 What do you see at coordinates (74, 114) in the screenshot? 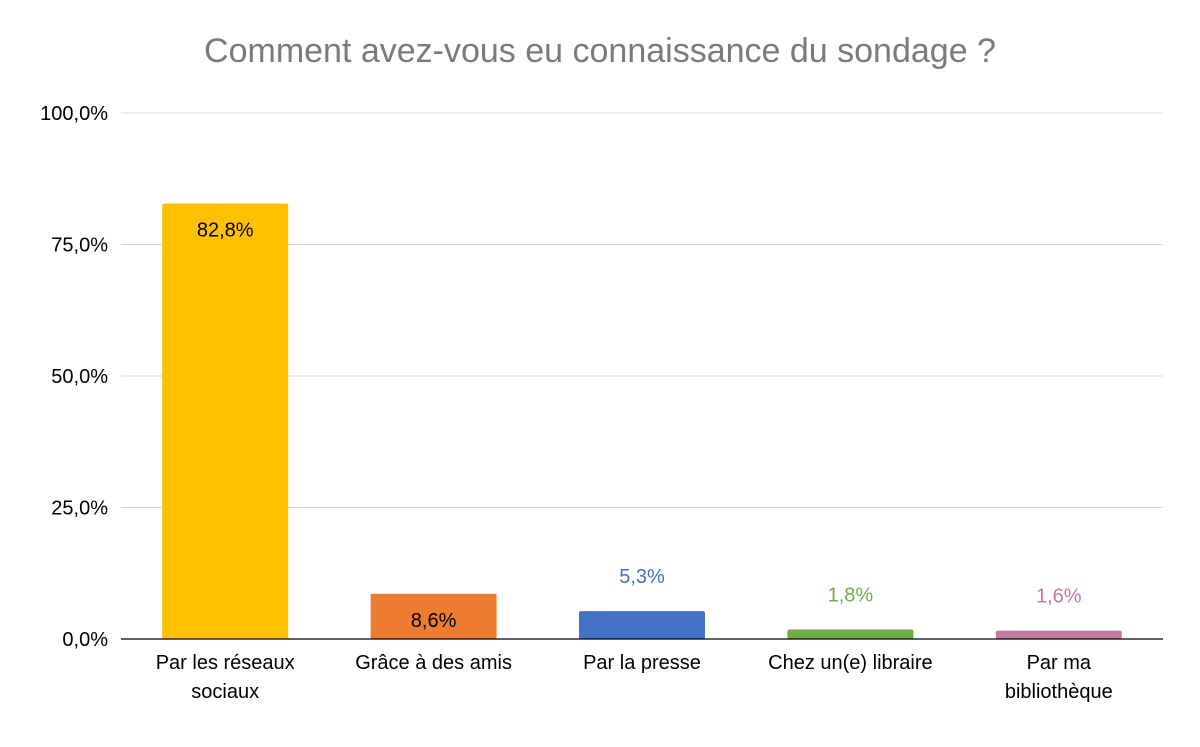
I see `y-tick-label: 100,0%` at bounding box center [74, 114].